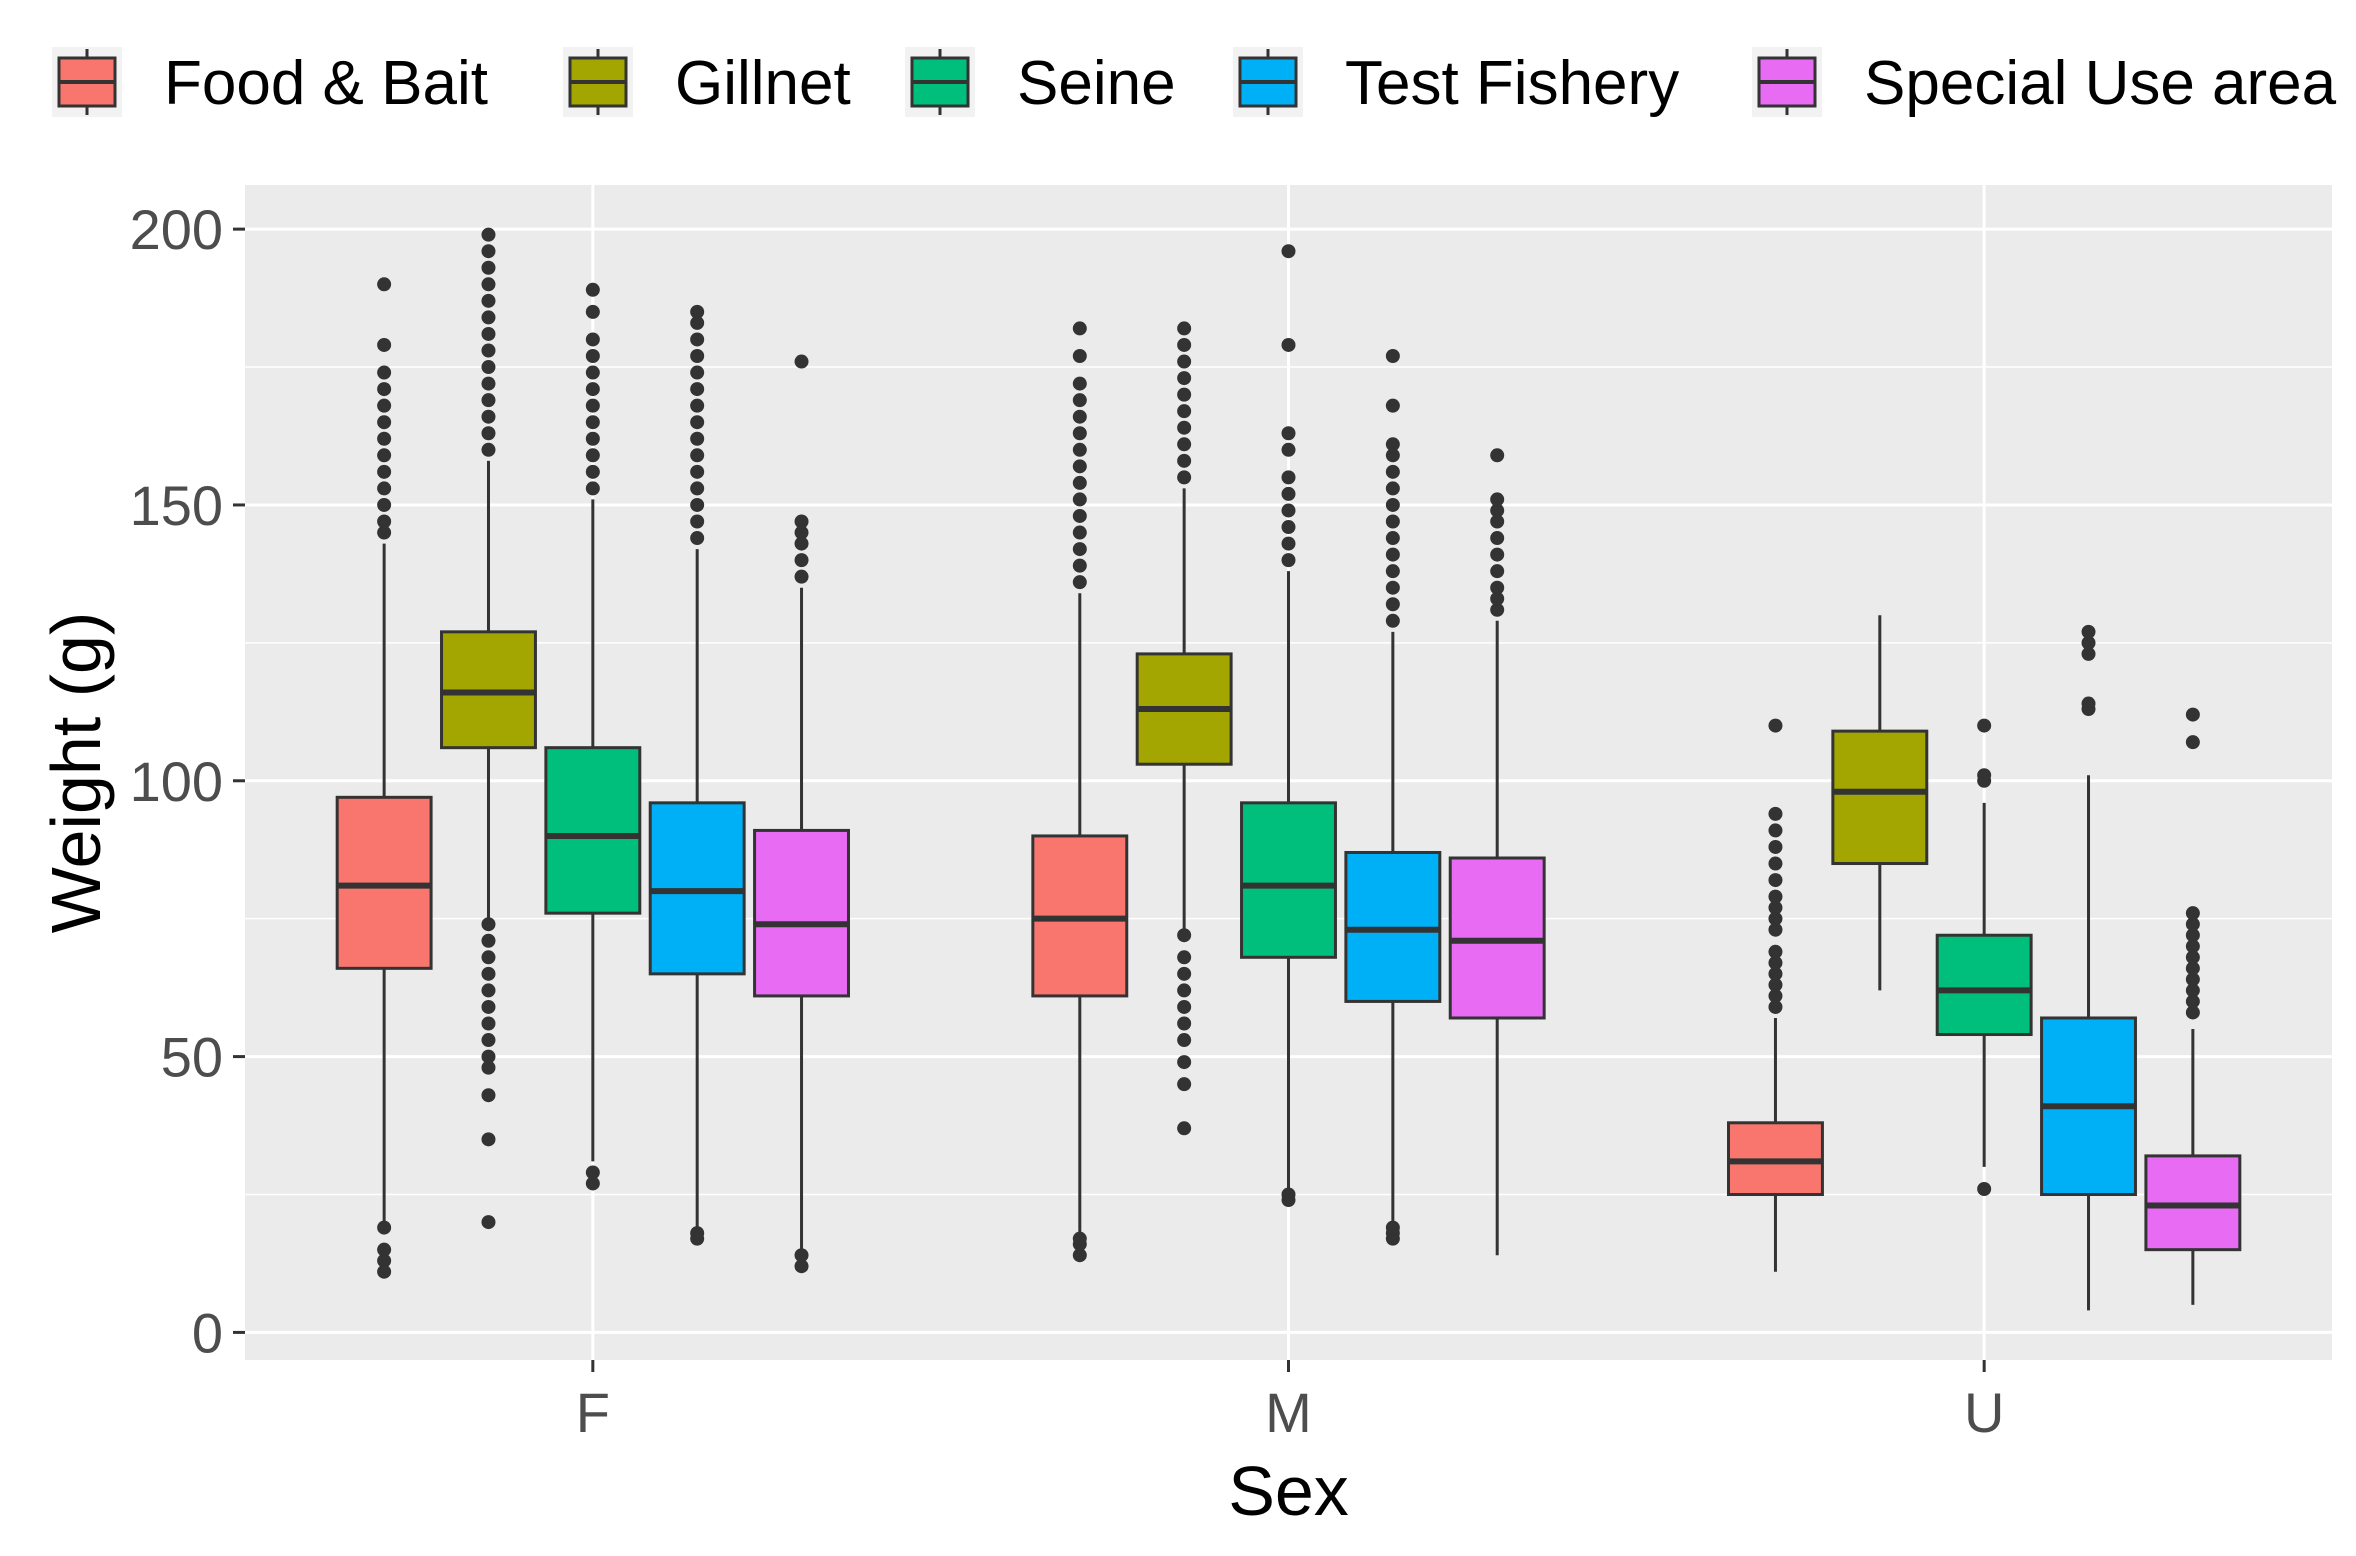 The width and height of the screenshot is (2356, 1556). What do you see at coordinates (593, 736) in the screenshot?
I see `box-f` at bounding box center [593, 736].